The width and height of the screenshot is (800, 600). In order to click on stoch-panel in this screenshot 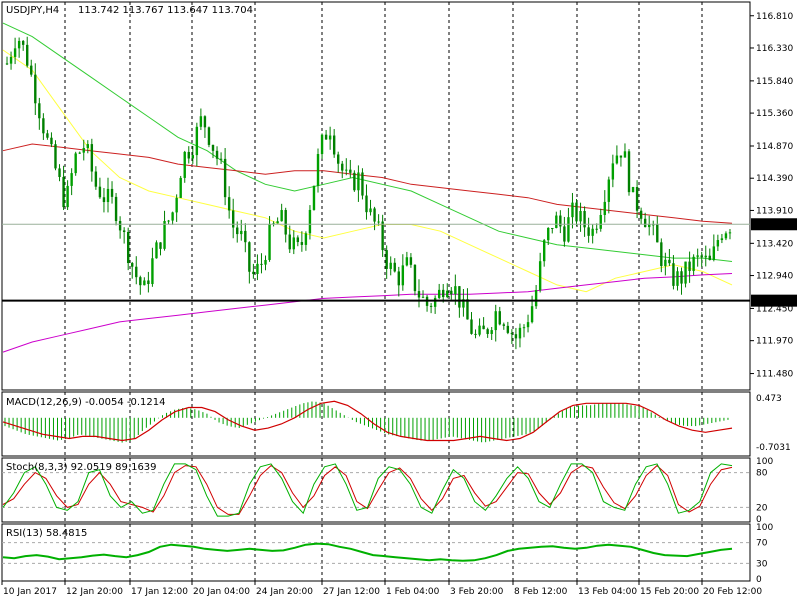, I will do `click(376, 490)`.